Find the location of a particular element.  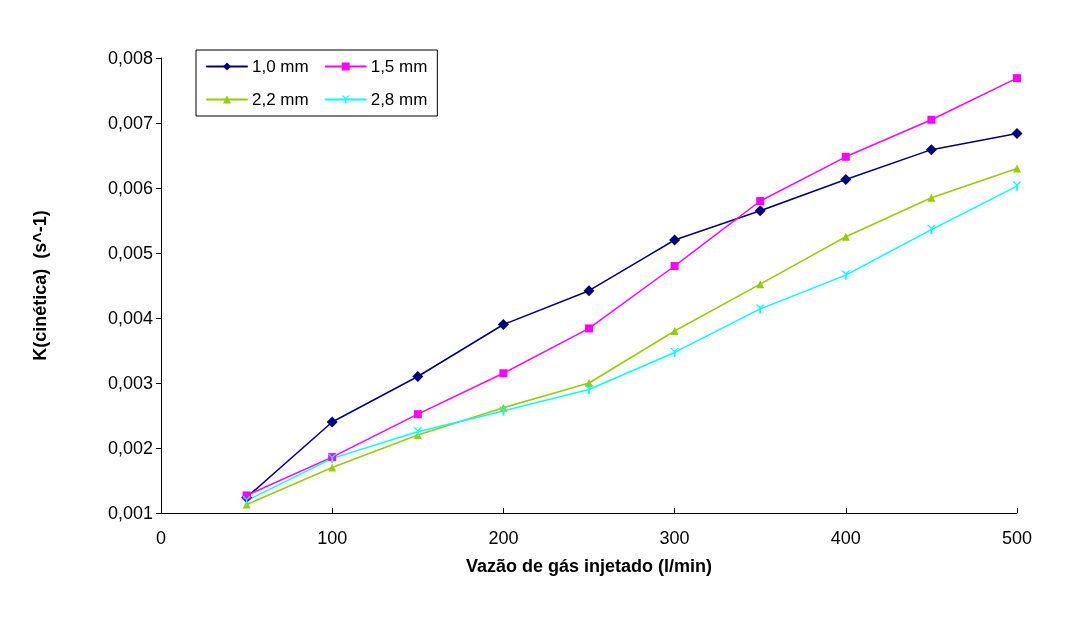

y-tick-label: 0,007 is located at coordinates (130, 123).